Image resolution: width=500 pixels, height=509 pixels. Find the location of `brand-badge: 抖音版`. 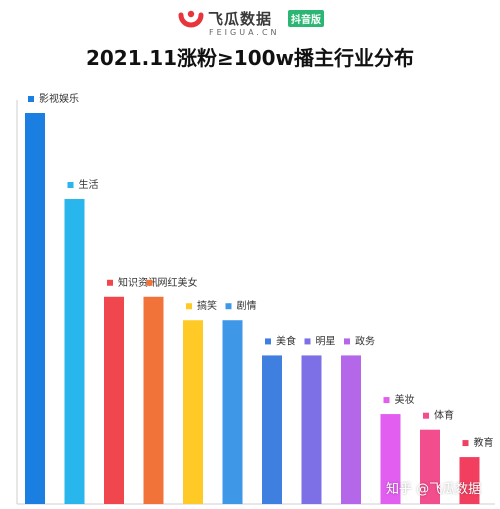

brand-badge: 抖音版 is located at coordinates (306, 18).